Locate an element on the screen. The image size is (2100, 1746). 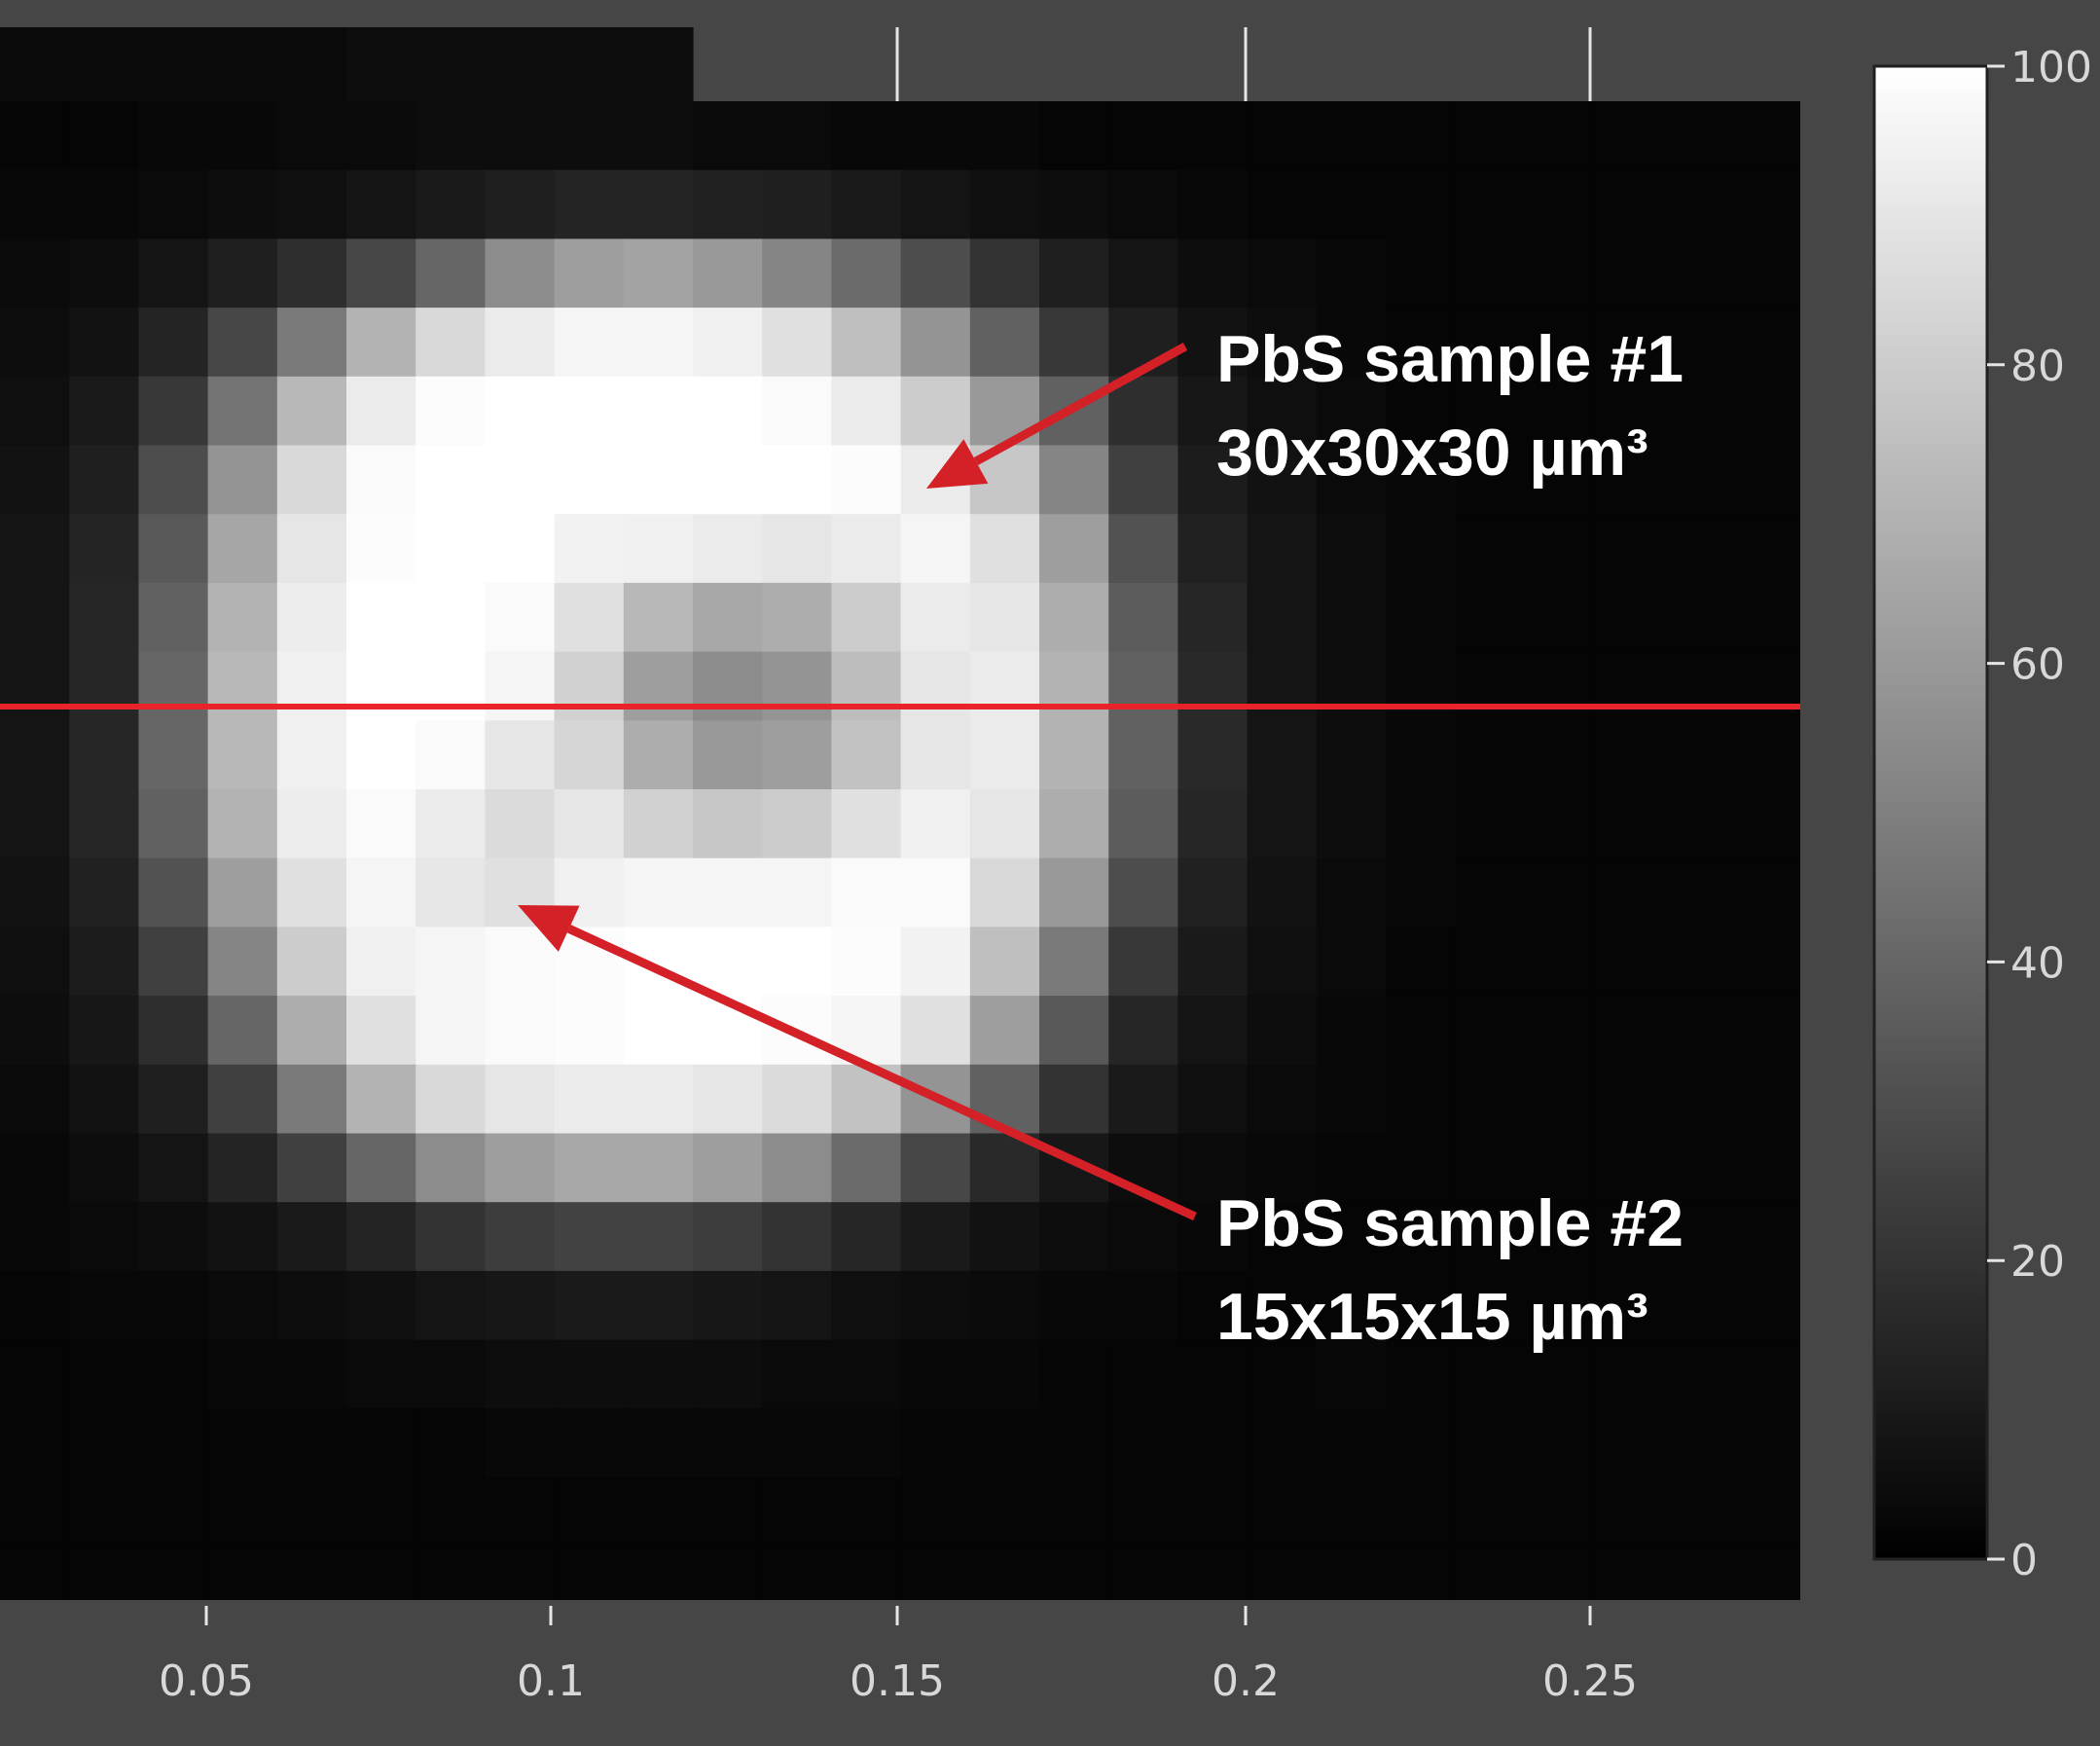
arrow-head is located at coordinates (549, 928).